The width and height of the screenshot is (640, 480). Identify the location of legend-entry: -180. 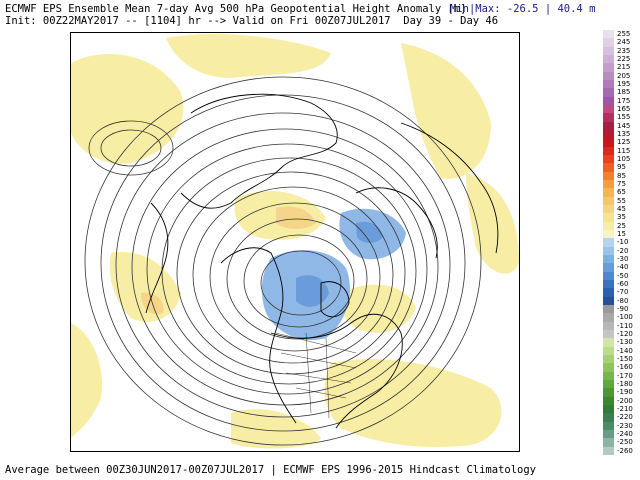
(620, 384).